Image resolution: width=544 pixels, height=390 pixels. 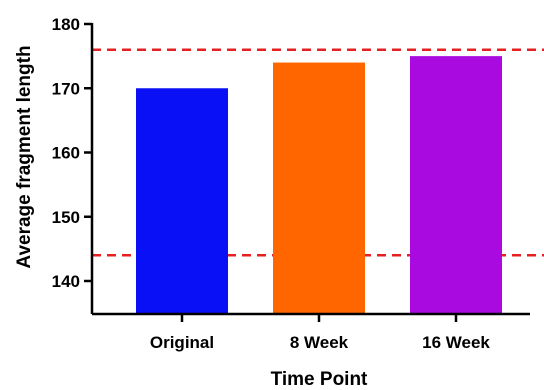 I want to click on y-tick-label: 180, so click(x=66, y=24).